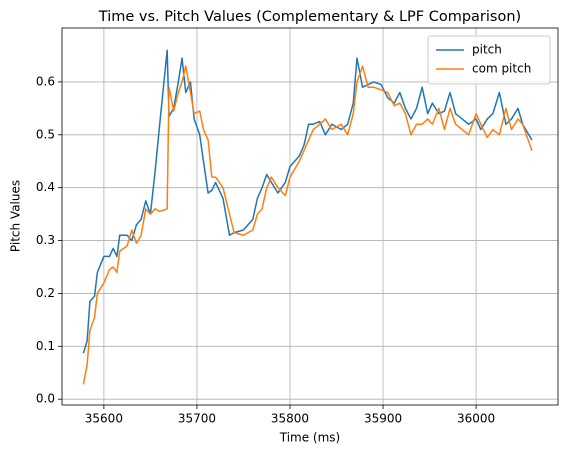 This screenshot has height=455, width=567. Describe the element at coordinates (487, 50) in the screenshot. I see `legend-label: pitch` at that location.